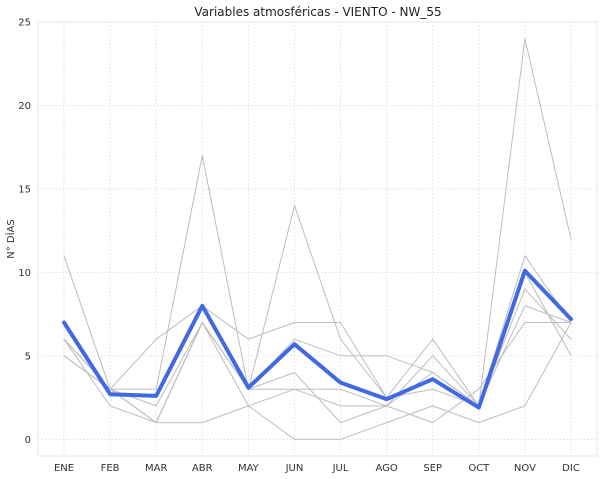 Image resolution: width=603 pixels, height=479 pixels. I want to click on x-tick-label: ENE, so click(64, 468).